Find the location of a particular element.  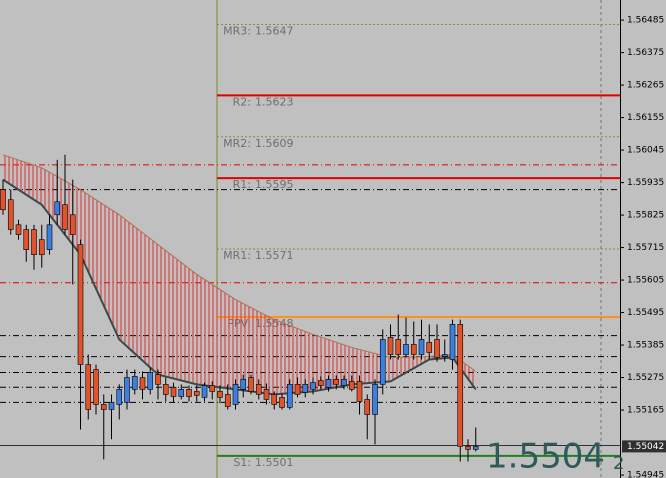

y-tick-label: 1.55165 is located at coordinates (645, 411).